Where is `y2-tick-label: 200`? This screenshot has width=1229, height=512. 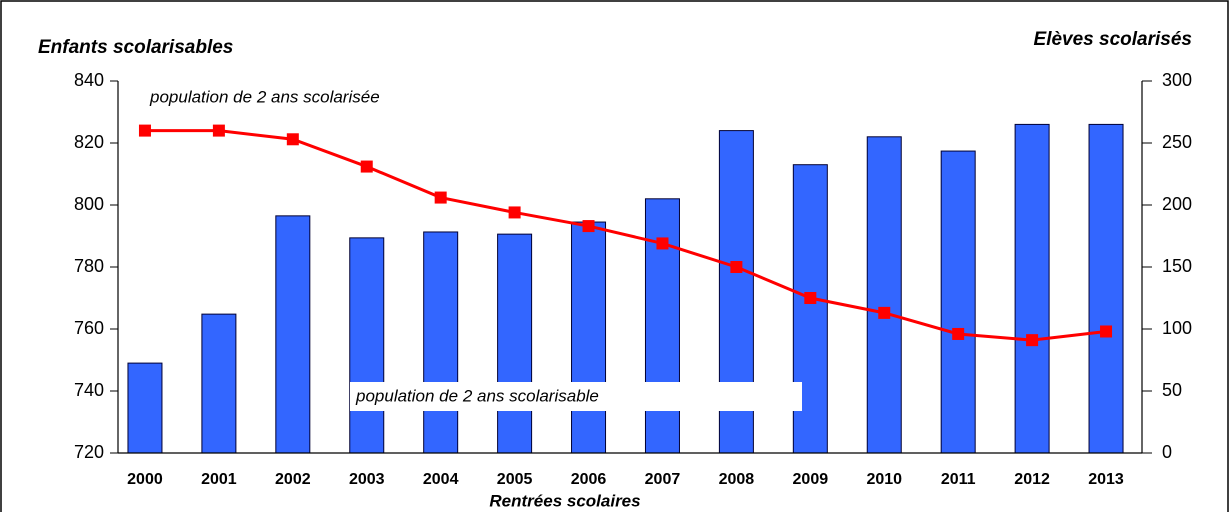 y2-tick-label: 200 is located at coordinates (1177, 204).